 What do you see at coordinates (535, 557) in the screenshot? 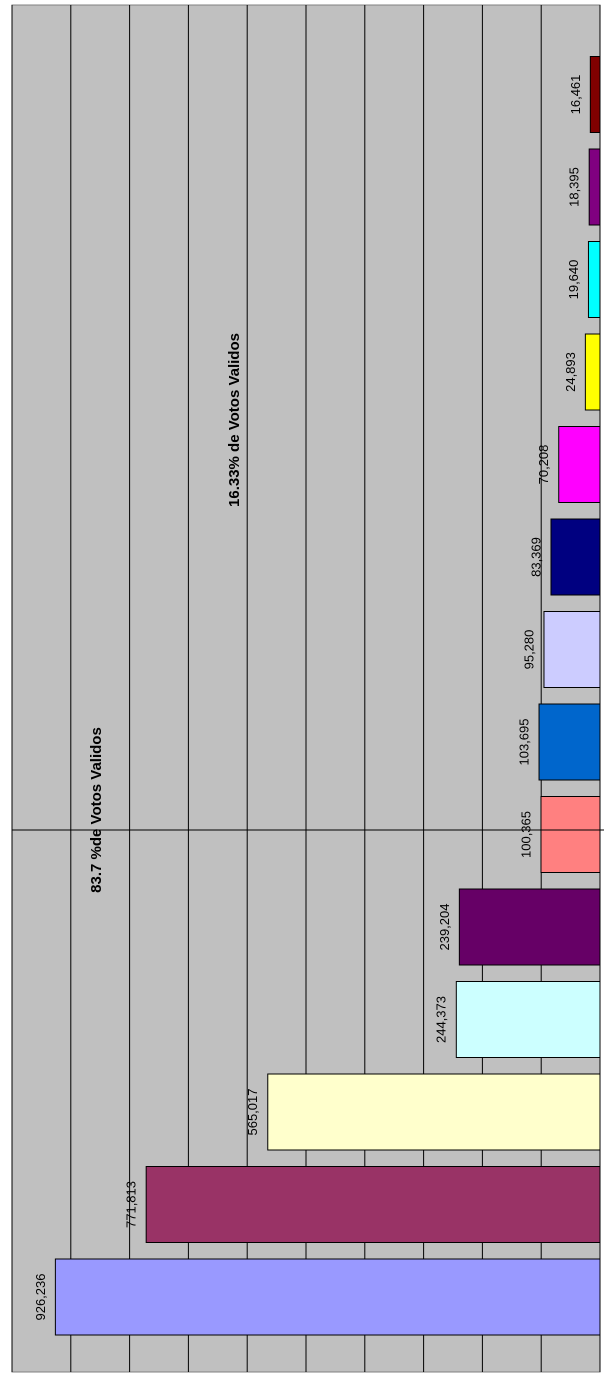
I see `data-label: 83,369` at bounding box center [535, 557].